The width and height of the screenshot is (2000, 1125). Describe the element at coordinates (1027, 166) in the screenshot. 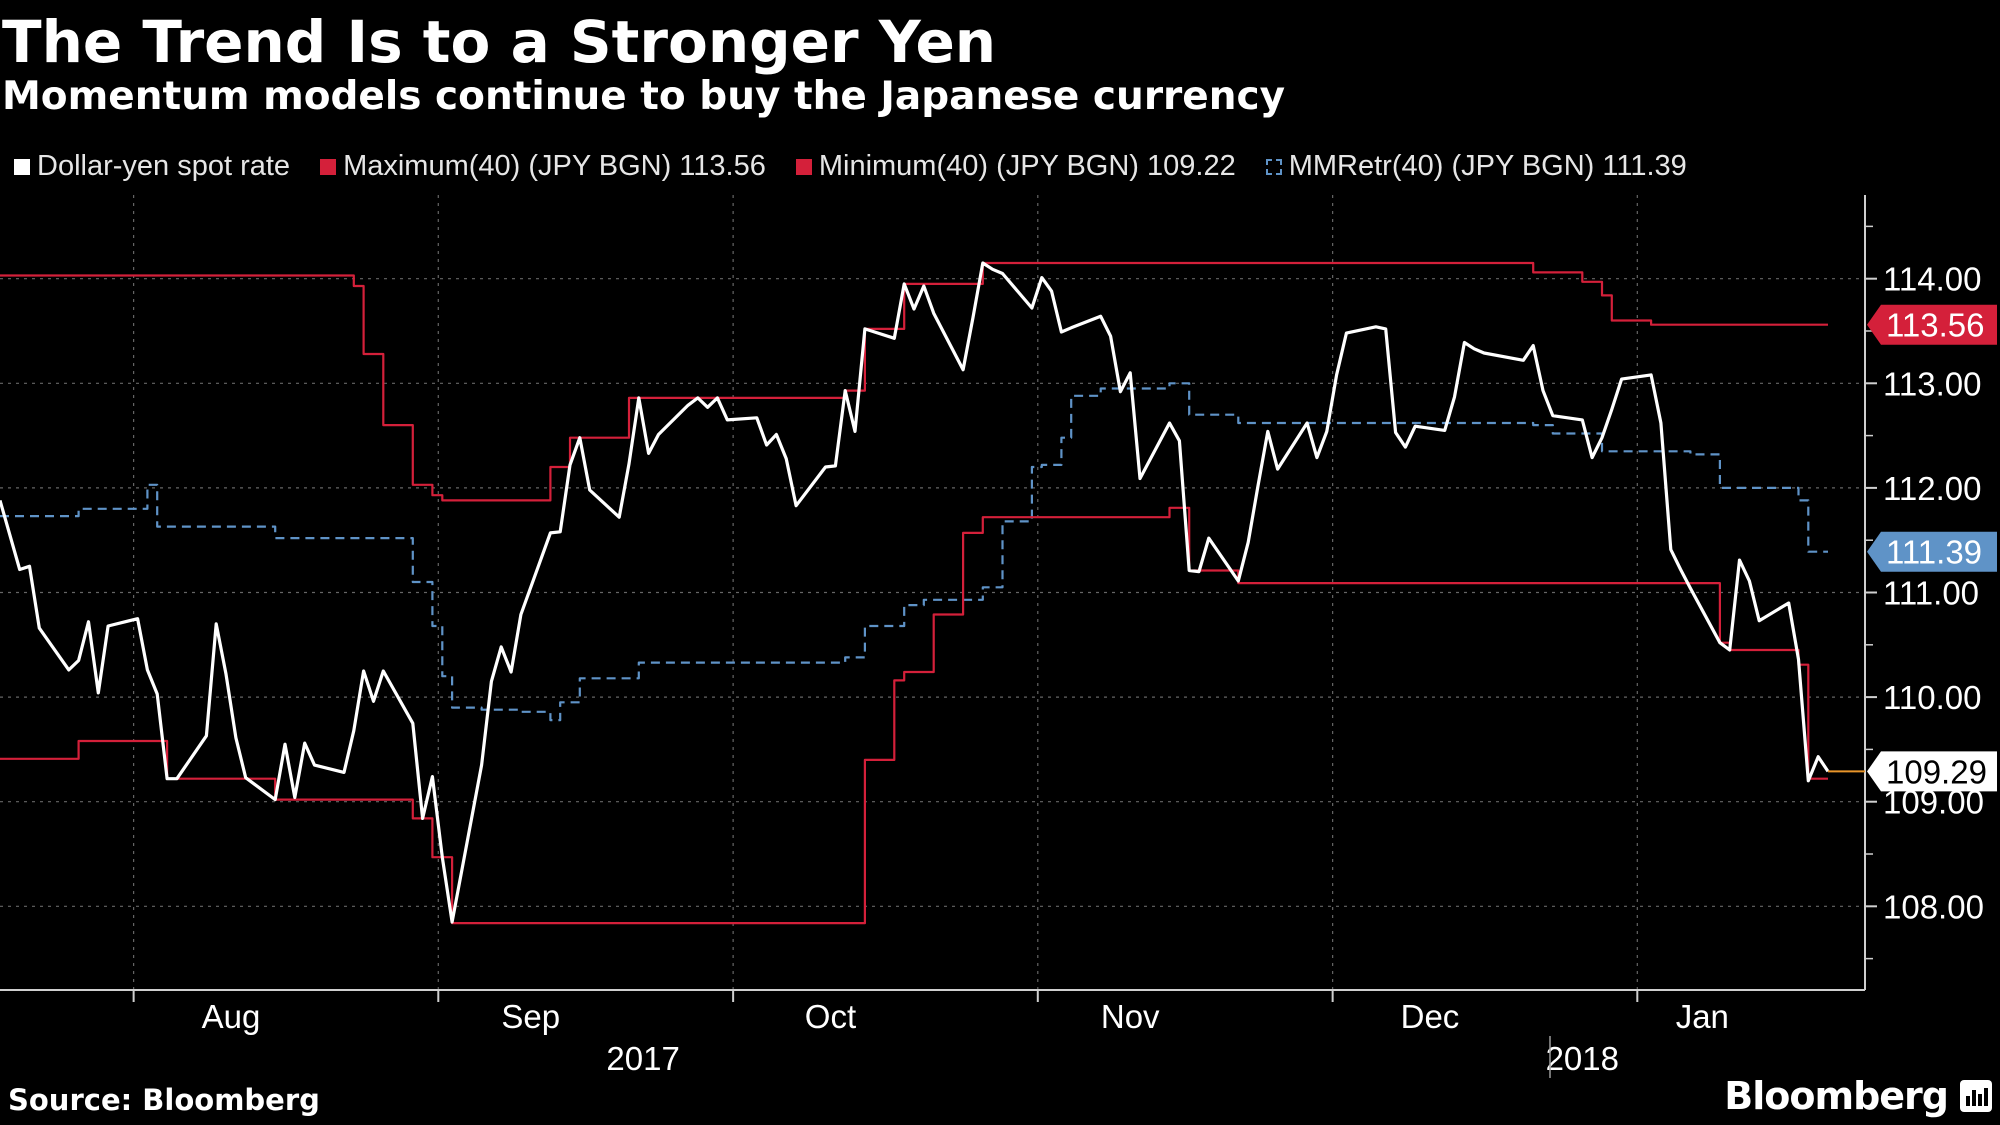

I see `legend-label-minimum: Minimum(40) (JPY BGN) 109.22` at that location.